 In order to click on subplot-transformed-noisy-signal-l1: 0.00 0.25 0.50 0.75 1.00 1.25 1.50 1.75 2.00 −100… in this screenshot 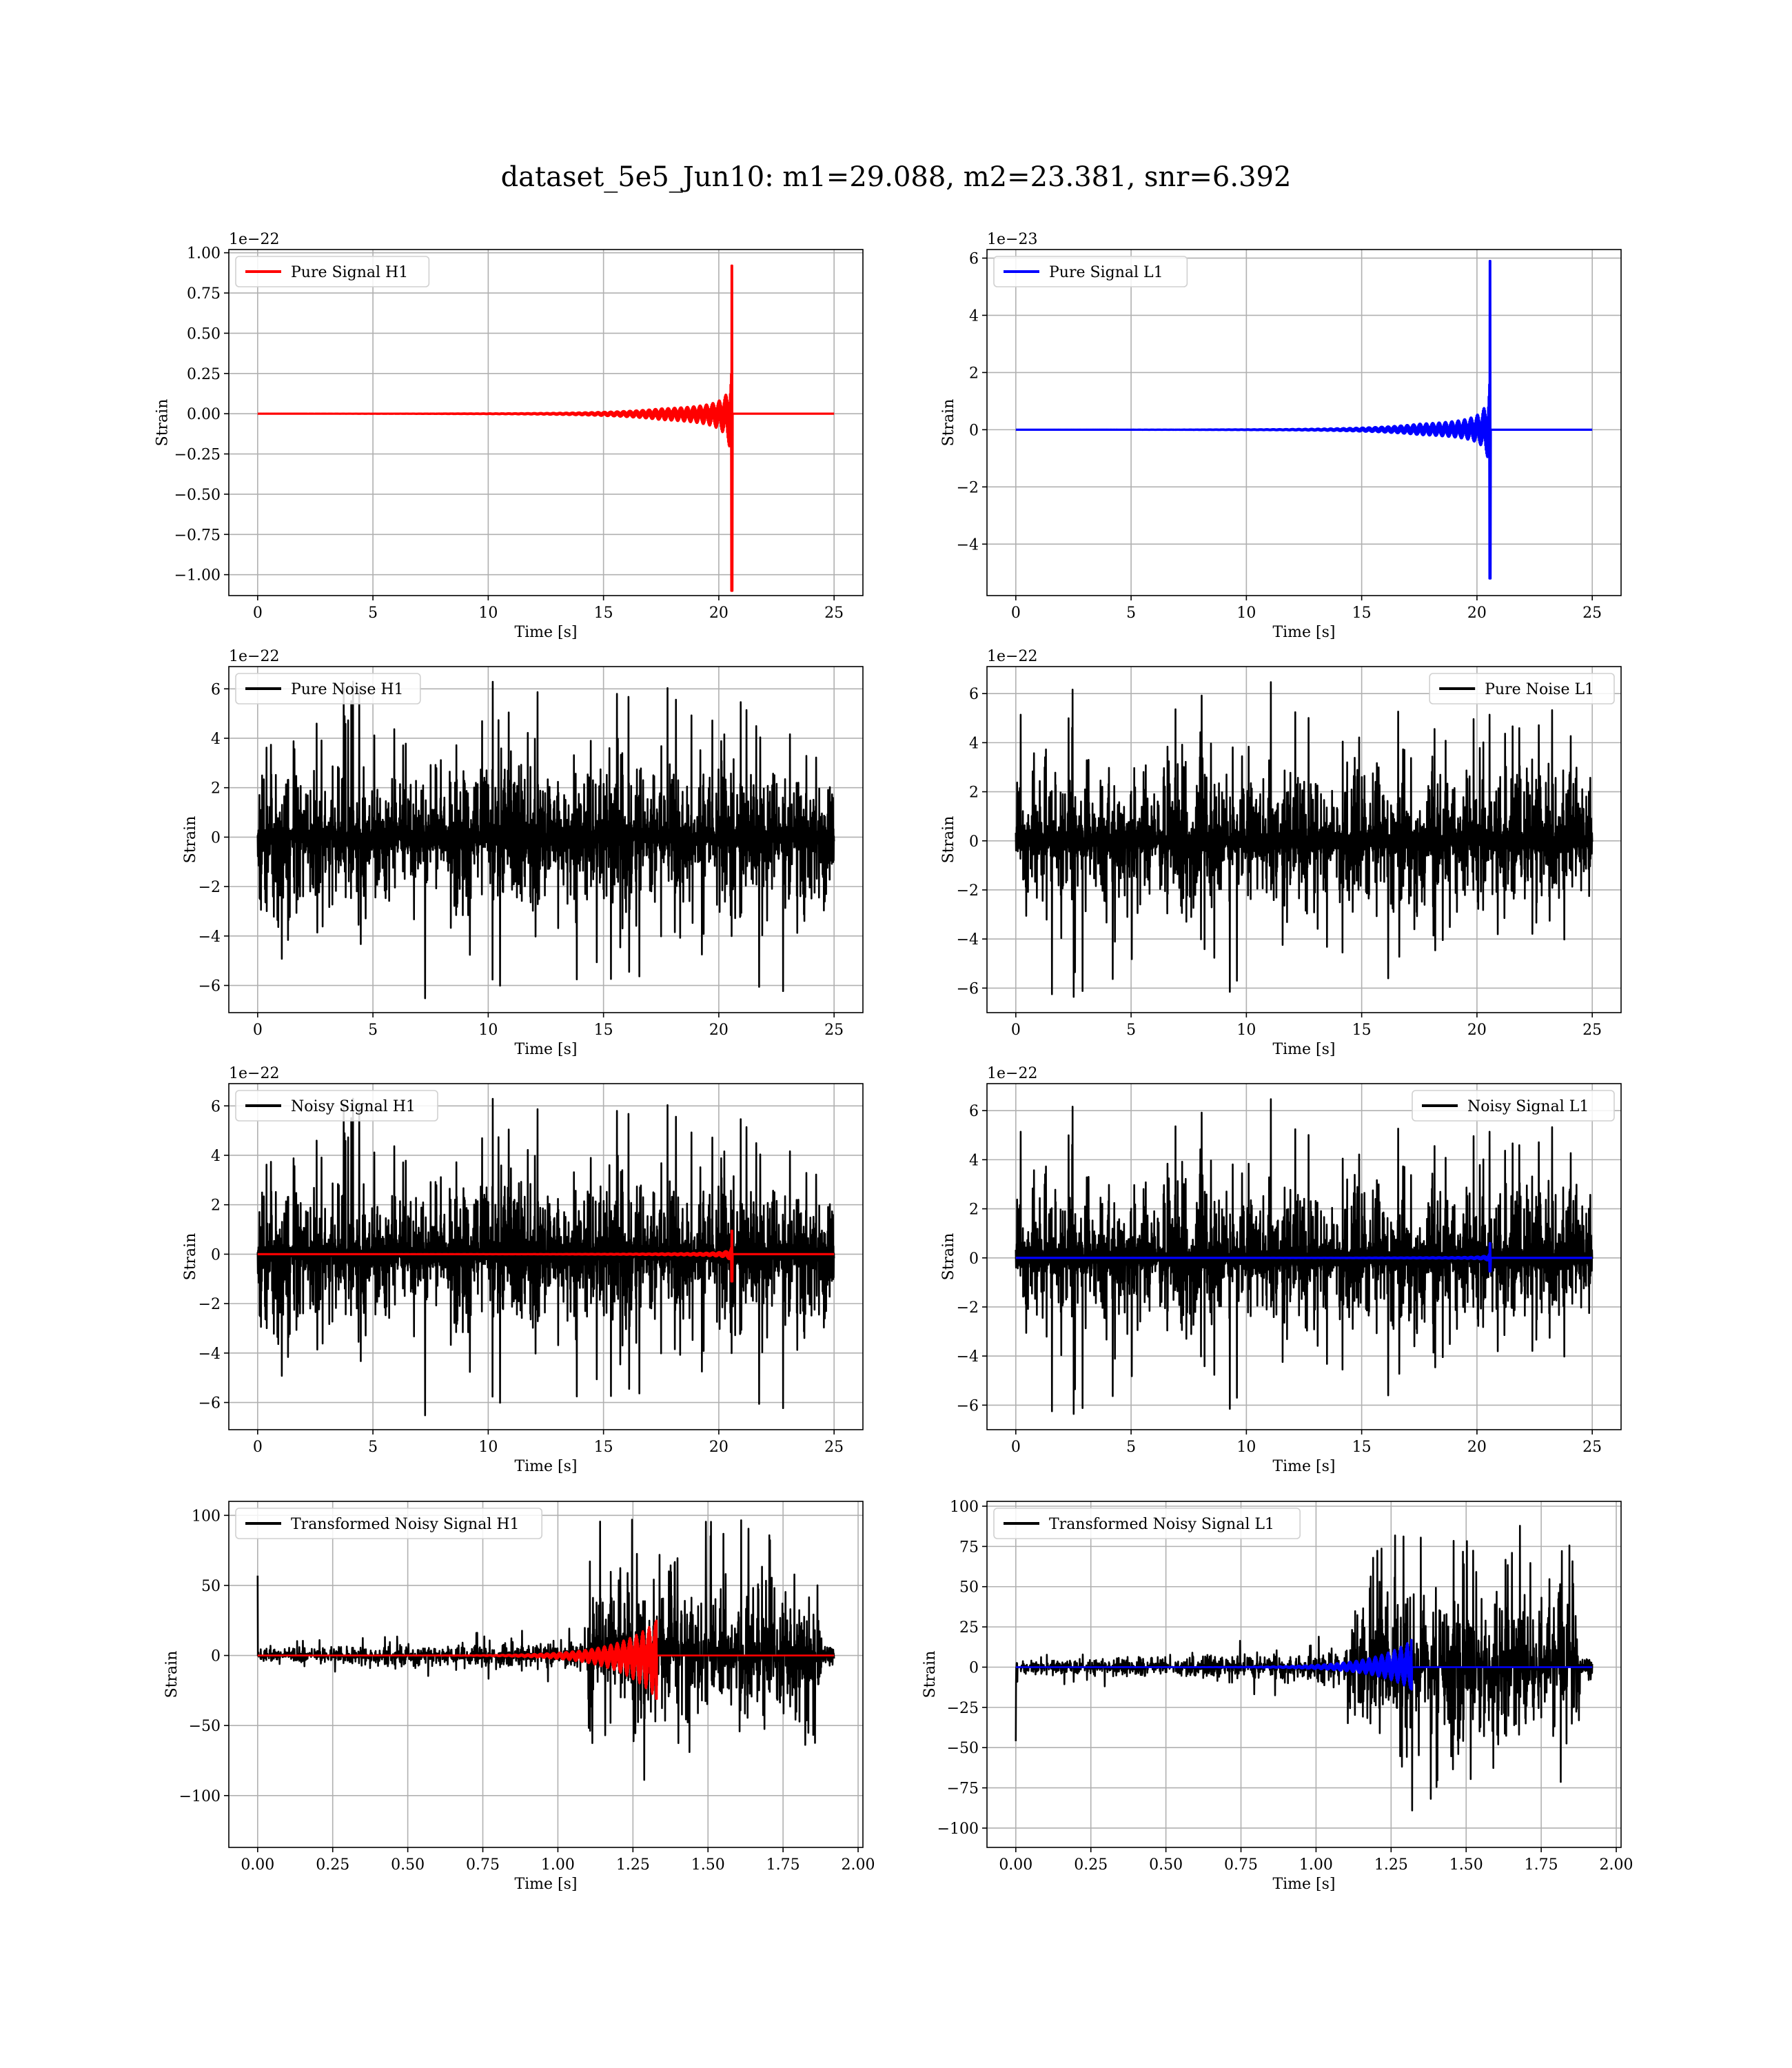, I will do `click(1277, 1696)`.